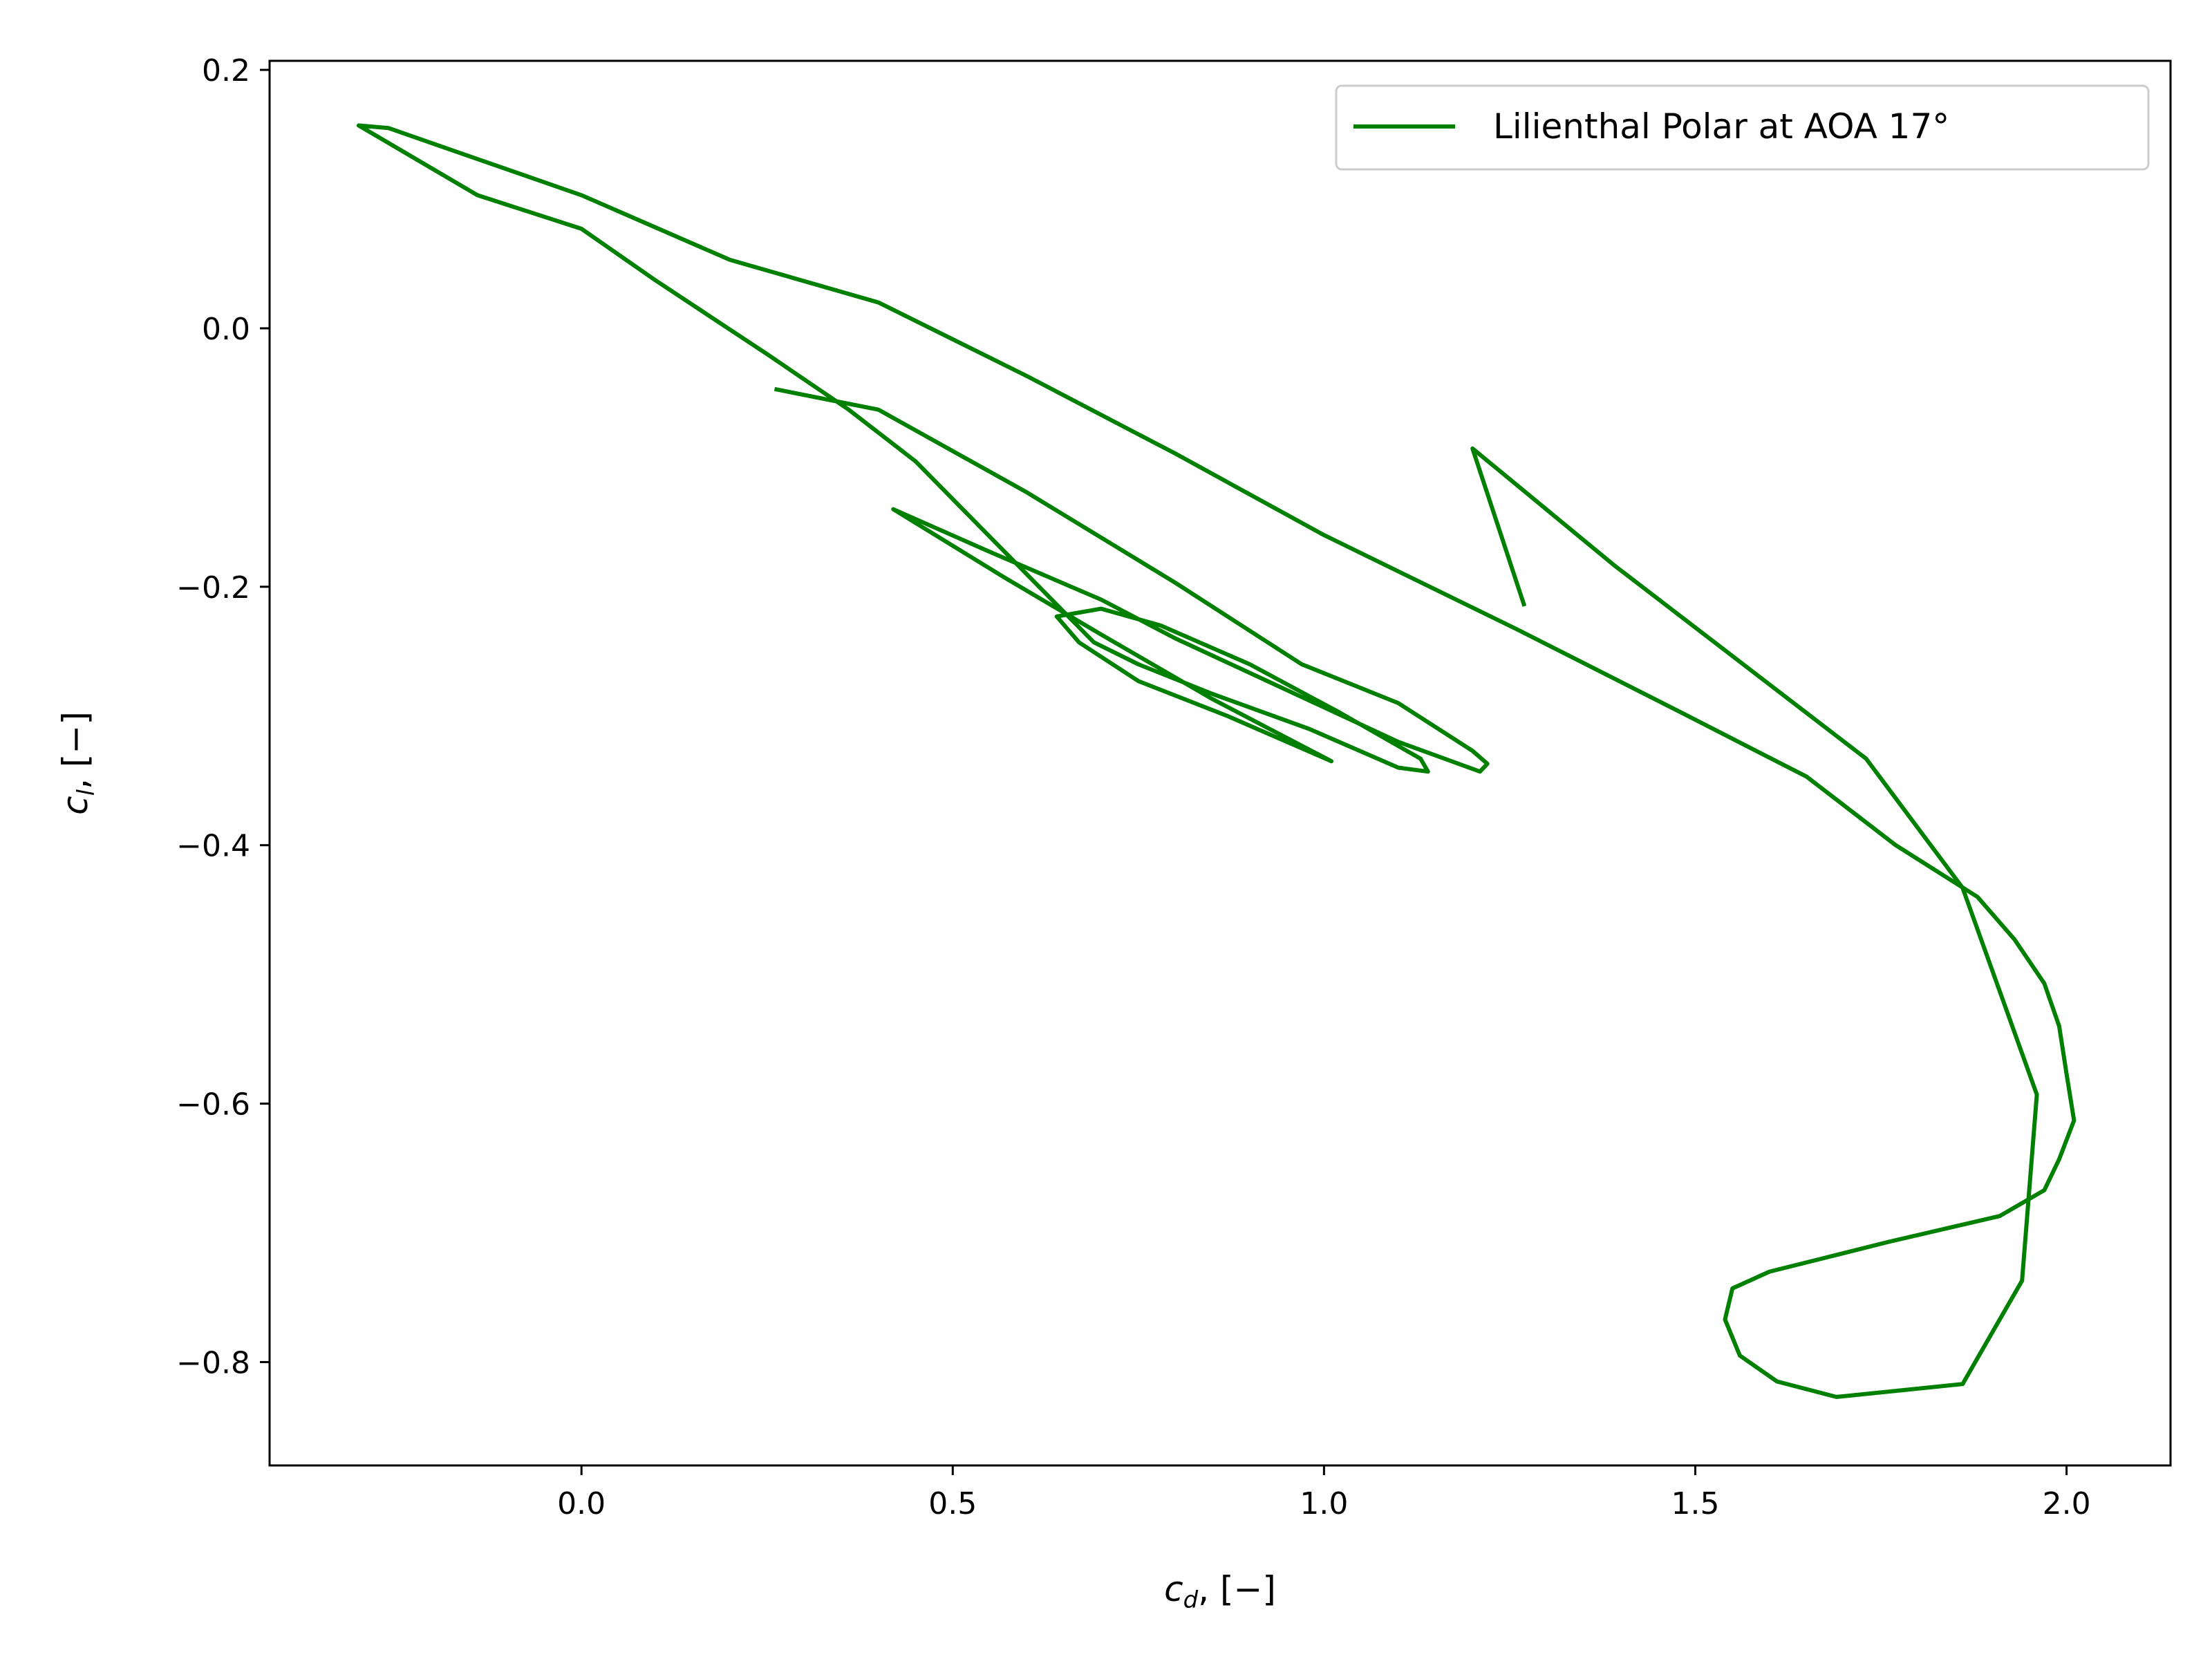  Describe the element at coordinates (213, 1105) in the screenshot. I see `y-tick-label: −0.6` at that location.